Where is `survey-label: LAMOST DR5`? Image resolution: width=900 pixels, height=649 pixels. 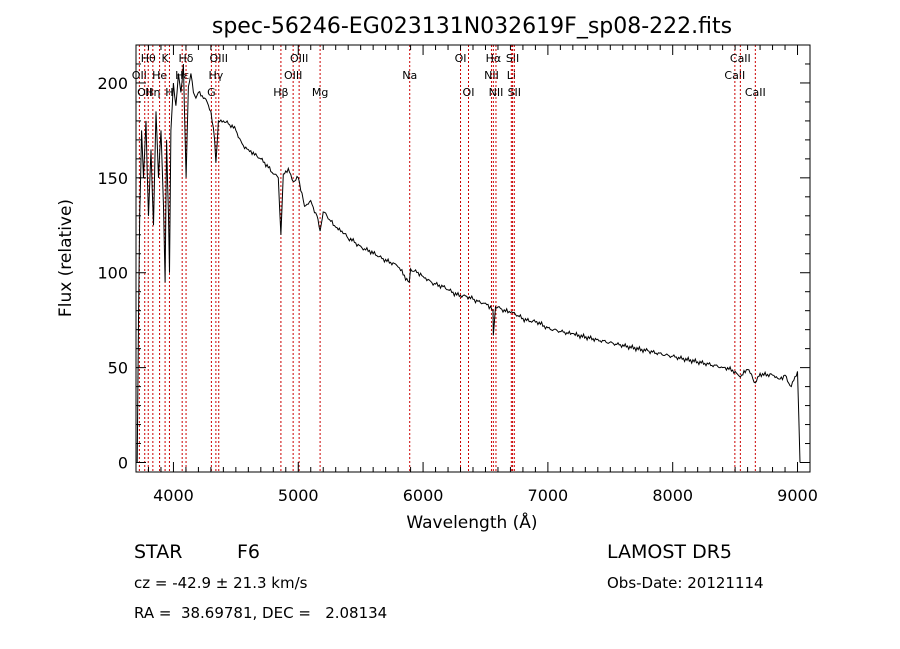
survey-label: LAMOST DR5 is located at coordinates (669, 552).